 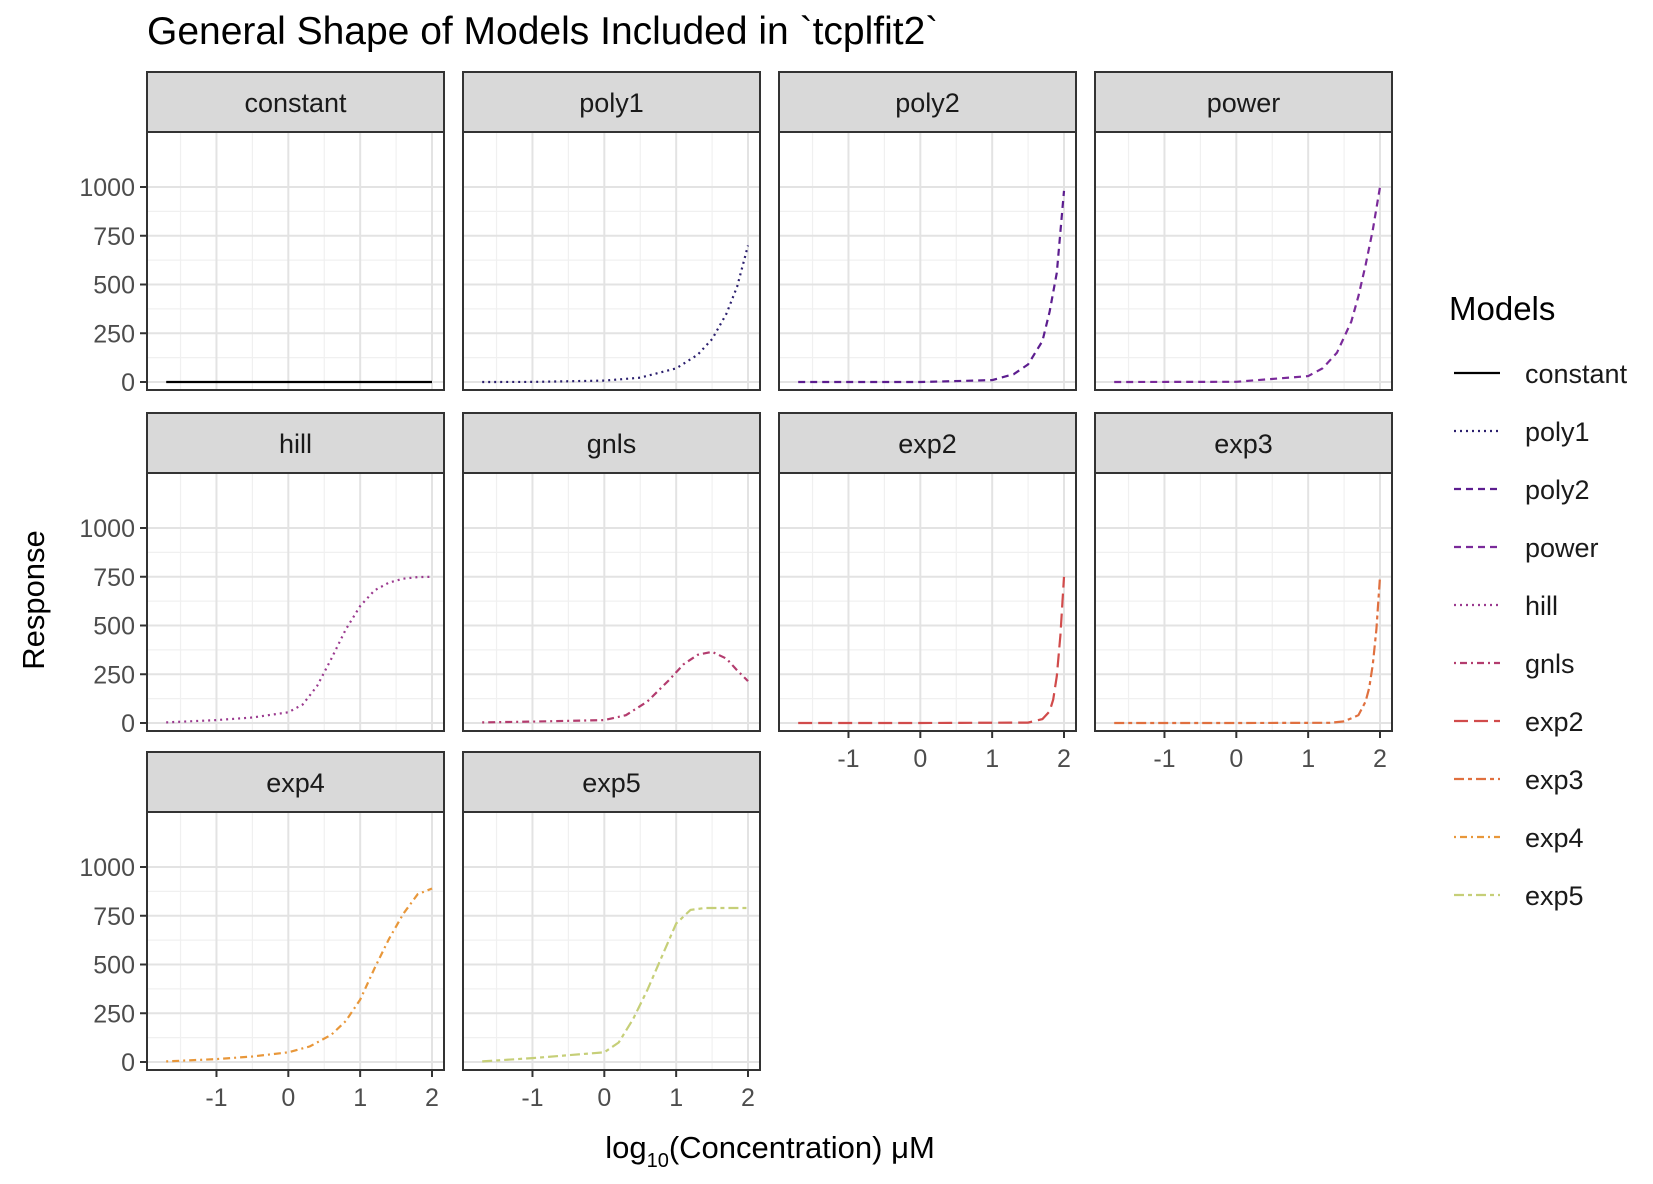 What do you see at coordinates (1519, 780) in the screenshot?
I see `legend-item-exp3: exp3` at bounding box center [1519, 780].